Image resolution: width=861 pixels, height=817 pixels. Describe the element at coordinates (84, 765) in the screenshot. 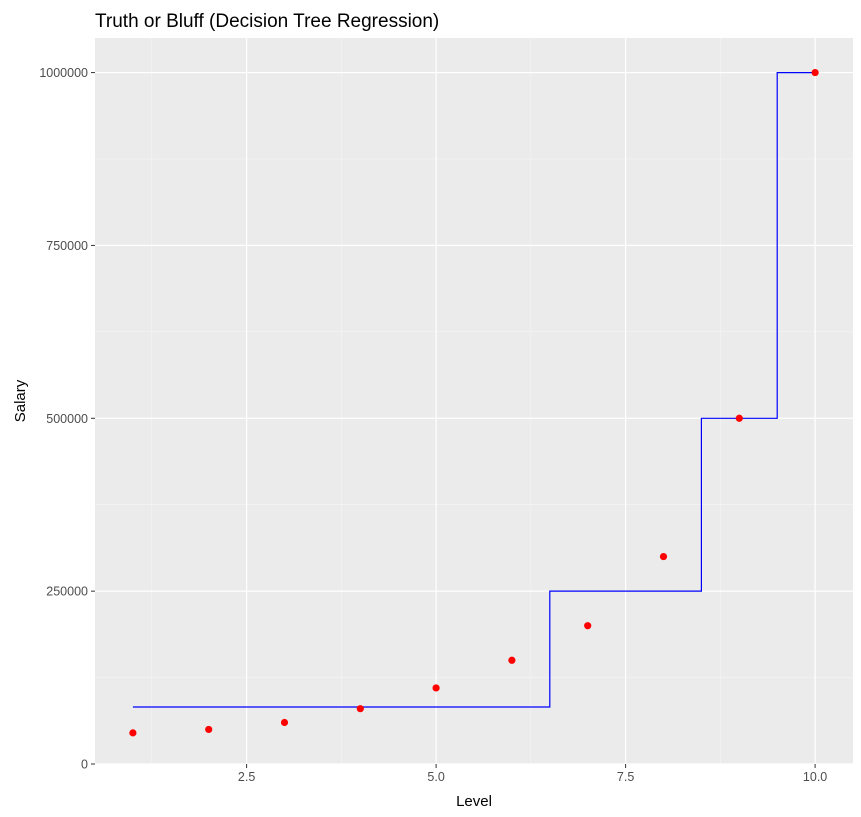

I see `y-tick-label: 0` at that location.